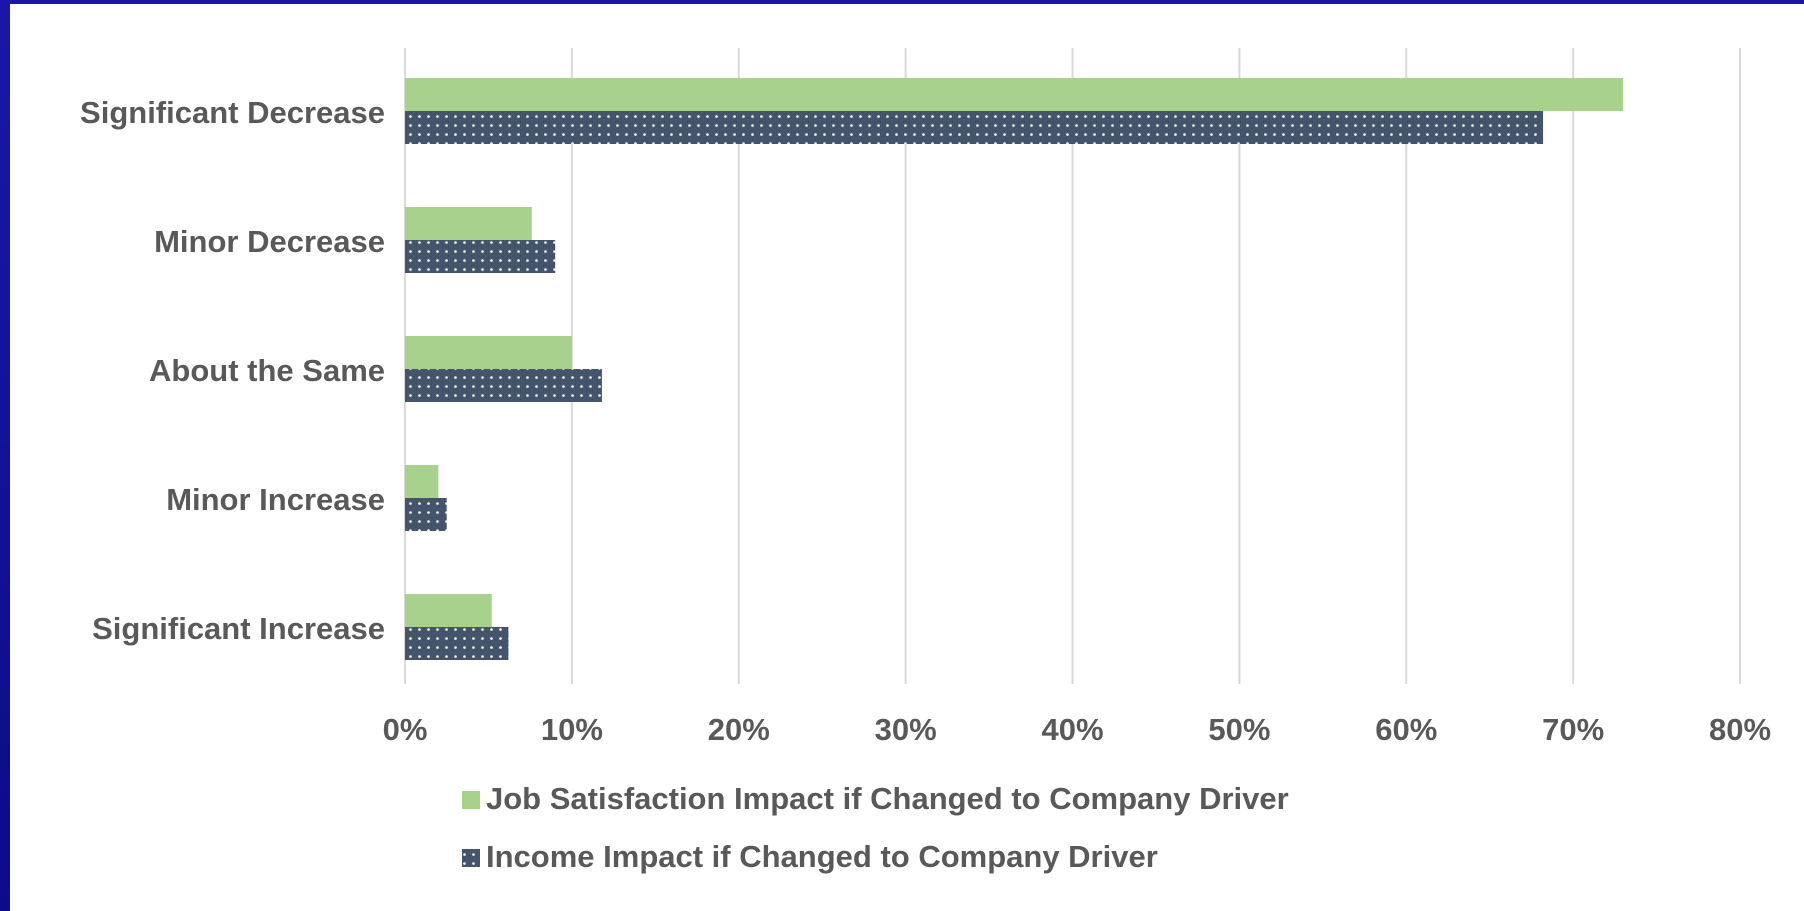 This screenshot has width=1804, height=911. What do you see at coordinates (1239, 729) in the screenshot?
I see `x-tick-label: 50%` at bounding box center [1239, 729].